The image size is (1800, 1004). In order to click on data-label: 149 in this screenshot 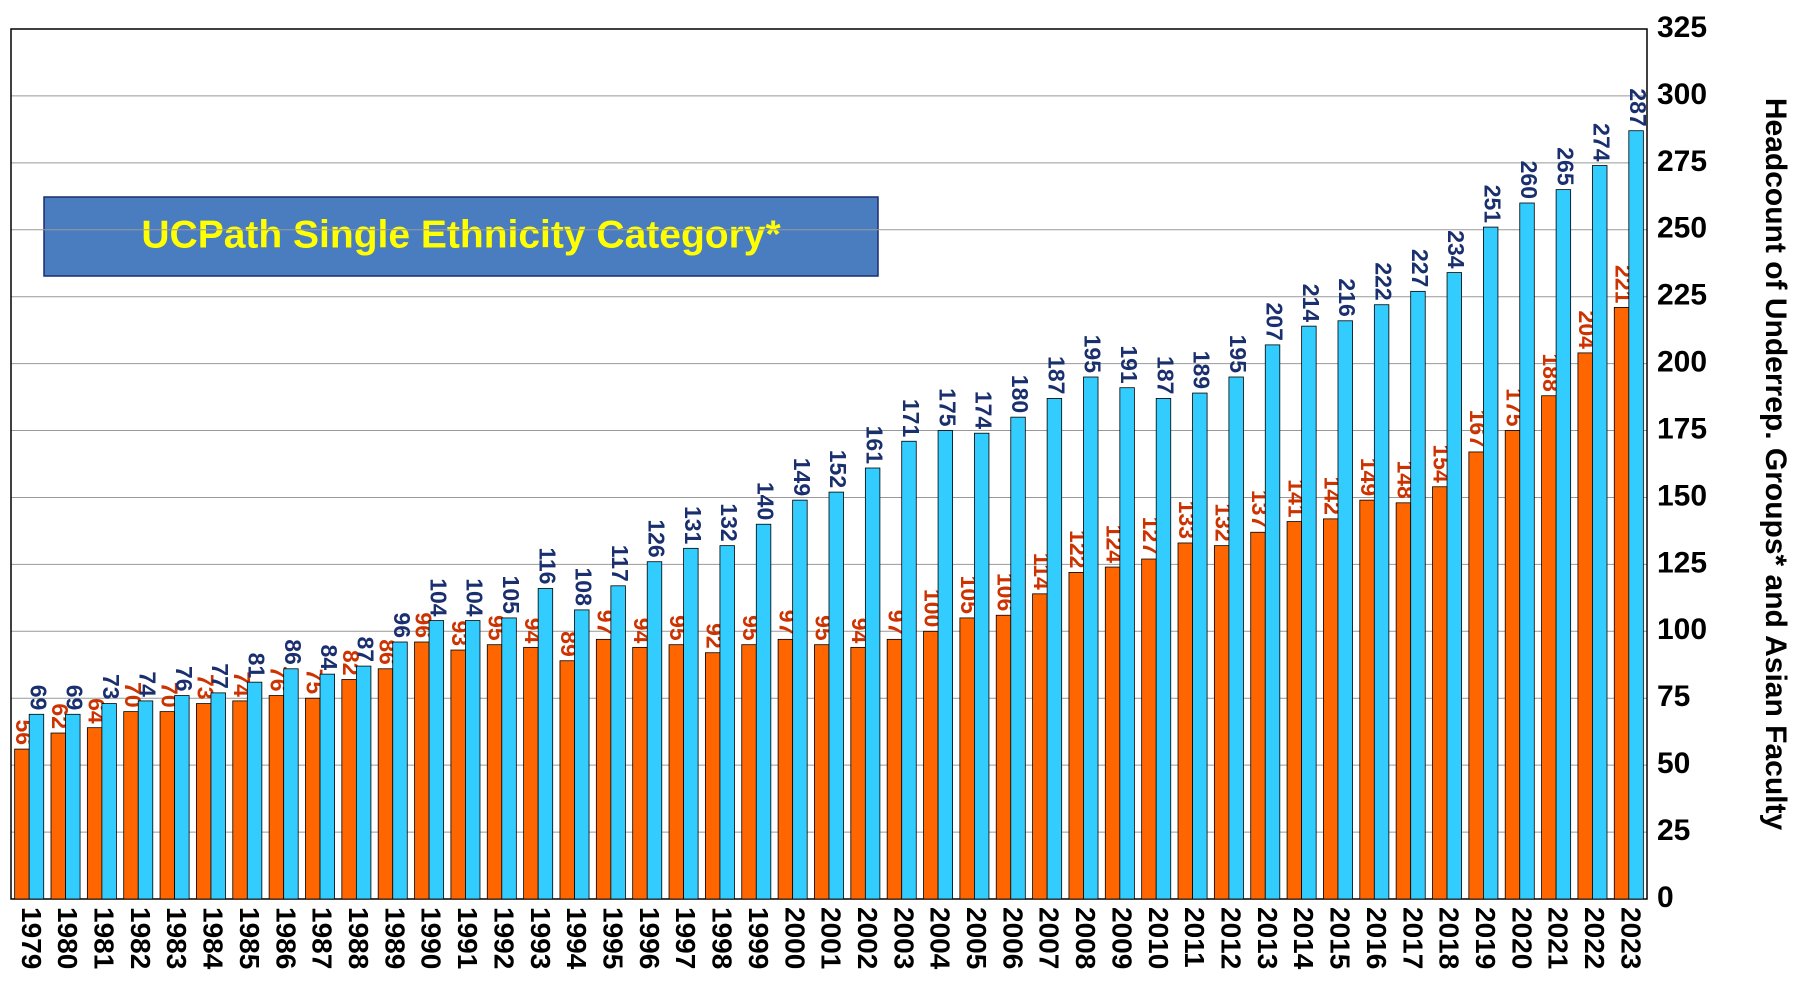, I will do `click(802, 477)`.